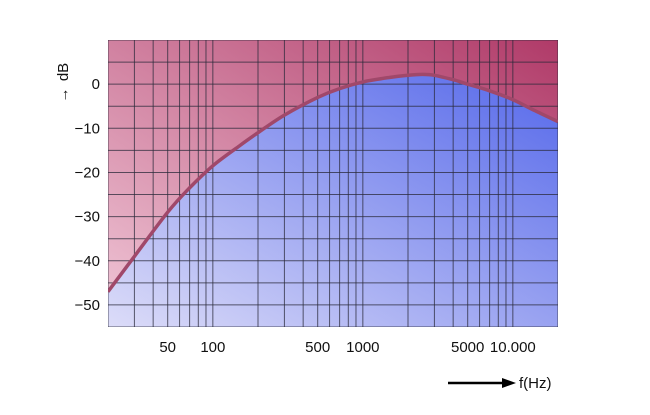 Image resolution: width=650 pixels, height=415 pixels. I want to click on x-tick-label: 5000, so click(467, 347).